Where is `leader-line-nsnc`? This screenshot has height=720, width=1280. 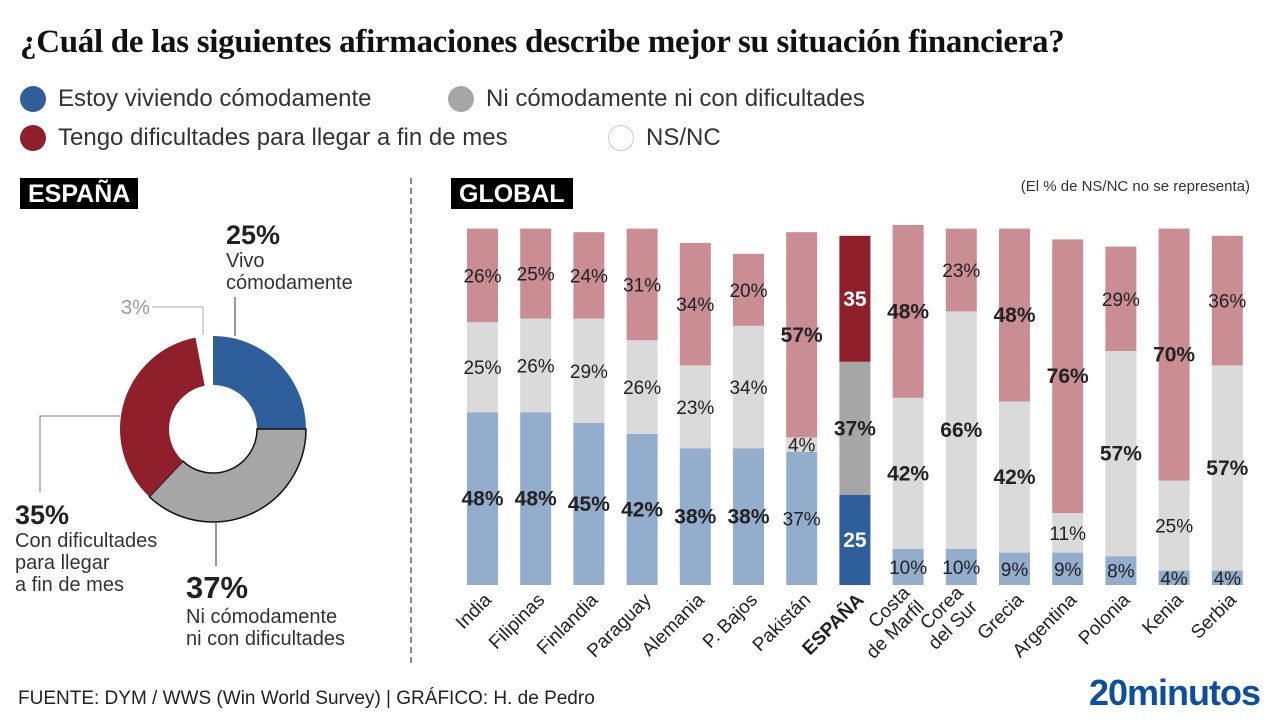
leader-line-nsnc is located at coordinates (178, 320).